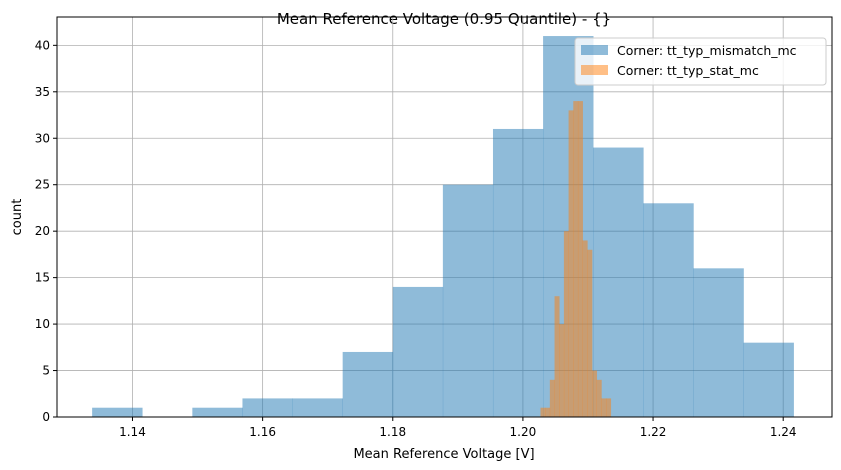 This screenshot has width=841, height=470. Describe the element at coordinates (688, 70) in the screenshot. I see `legend-label: Corner: tt_typ_stat_mc` at that location.